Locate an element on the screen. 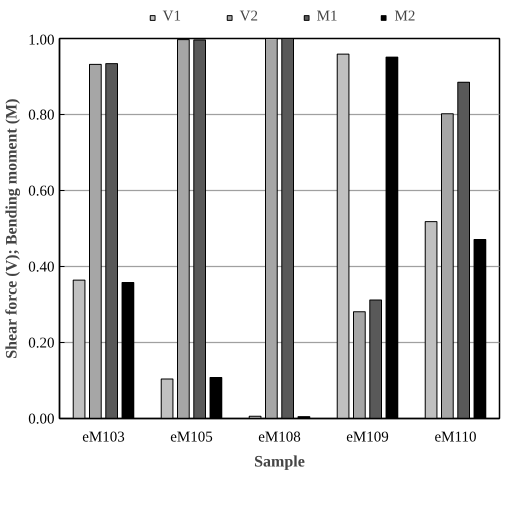  legend-label: V2 is located at coordinates (249, 17).